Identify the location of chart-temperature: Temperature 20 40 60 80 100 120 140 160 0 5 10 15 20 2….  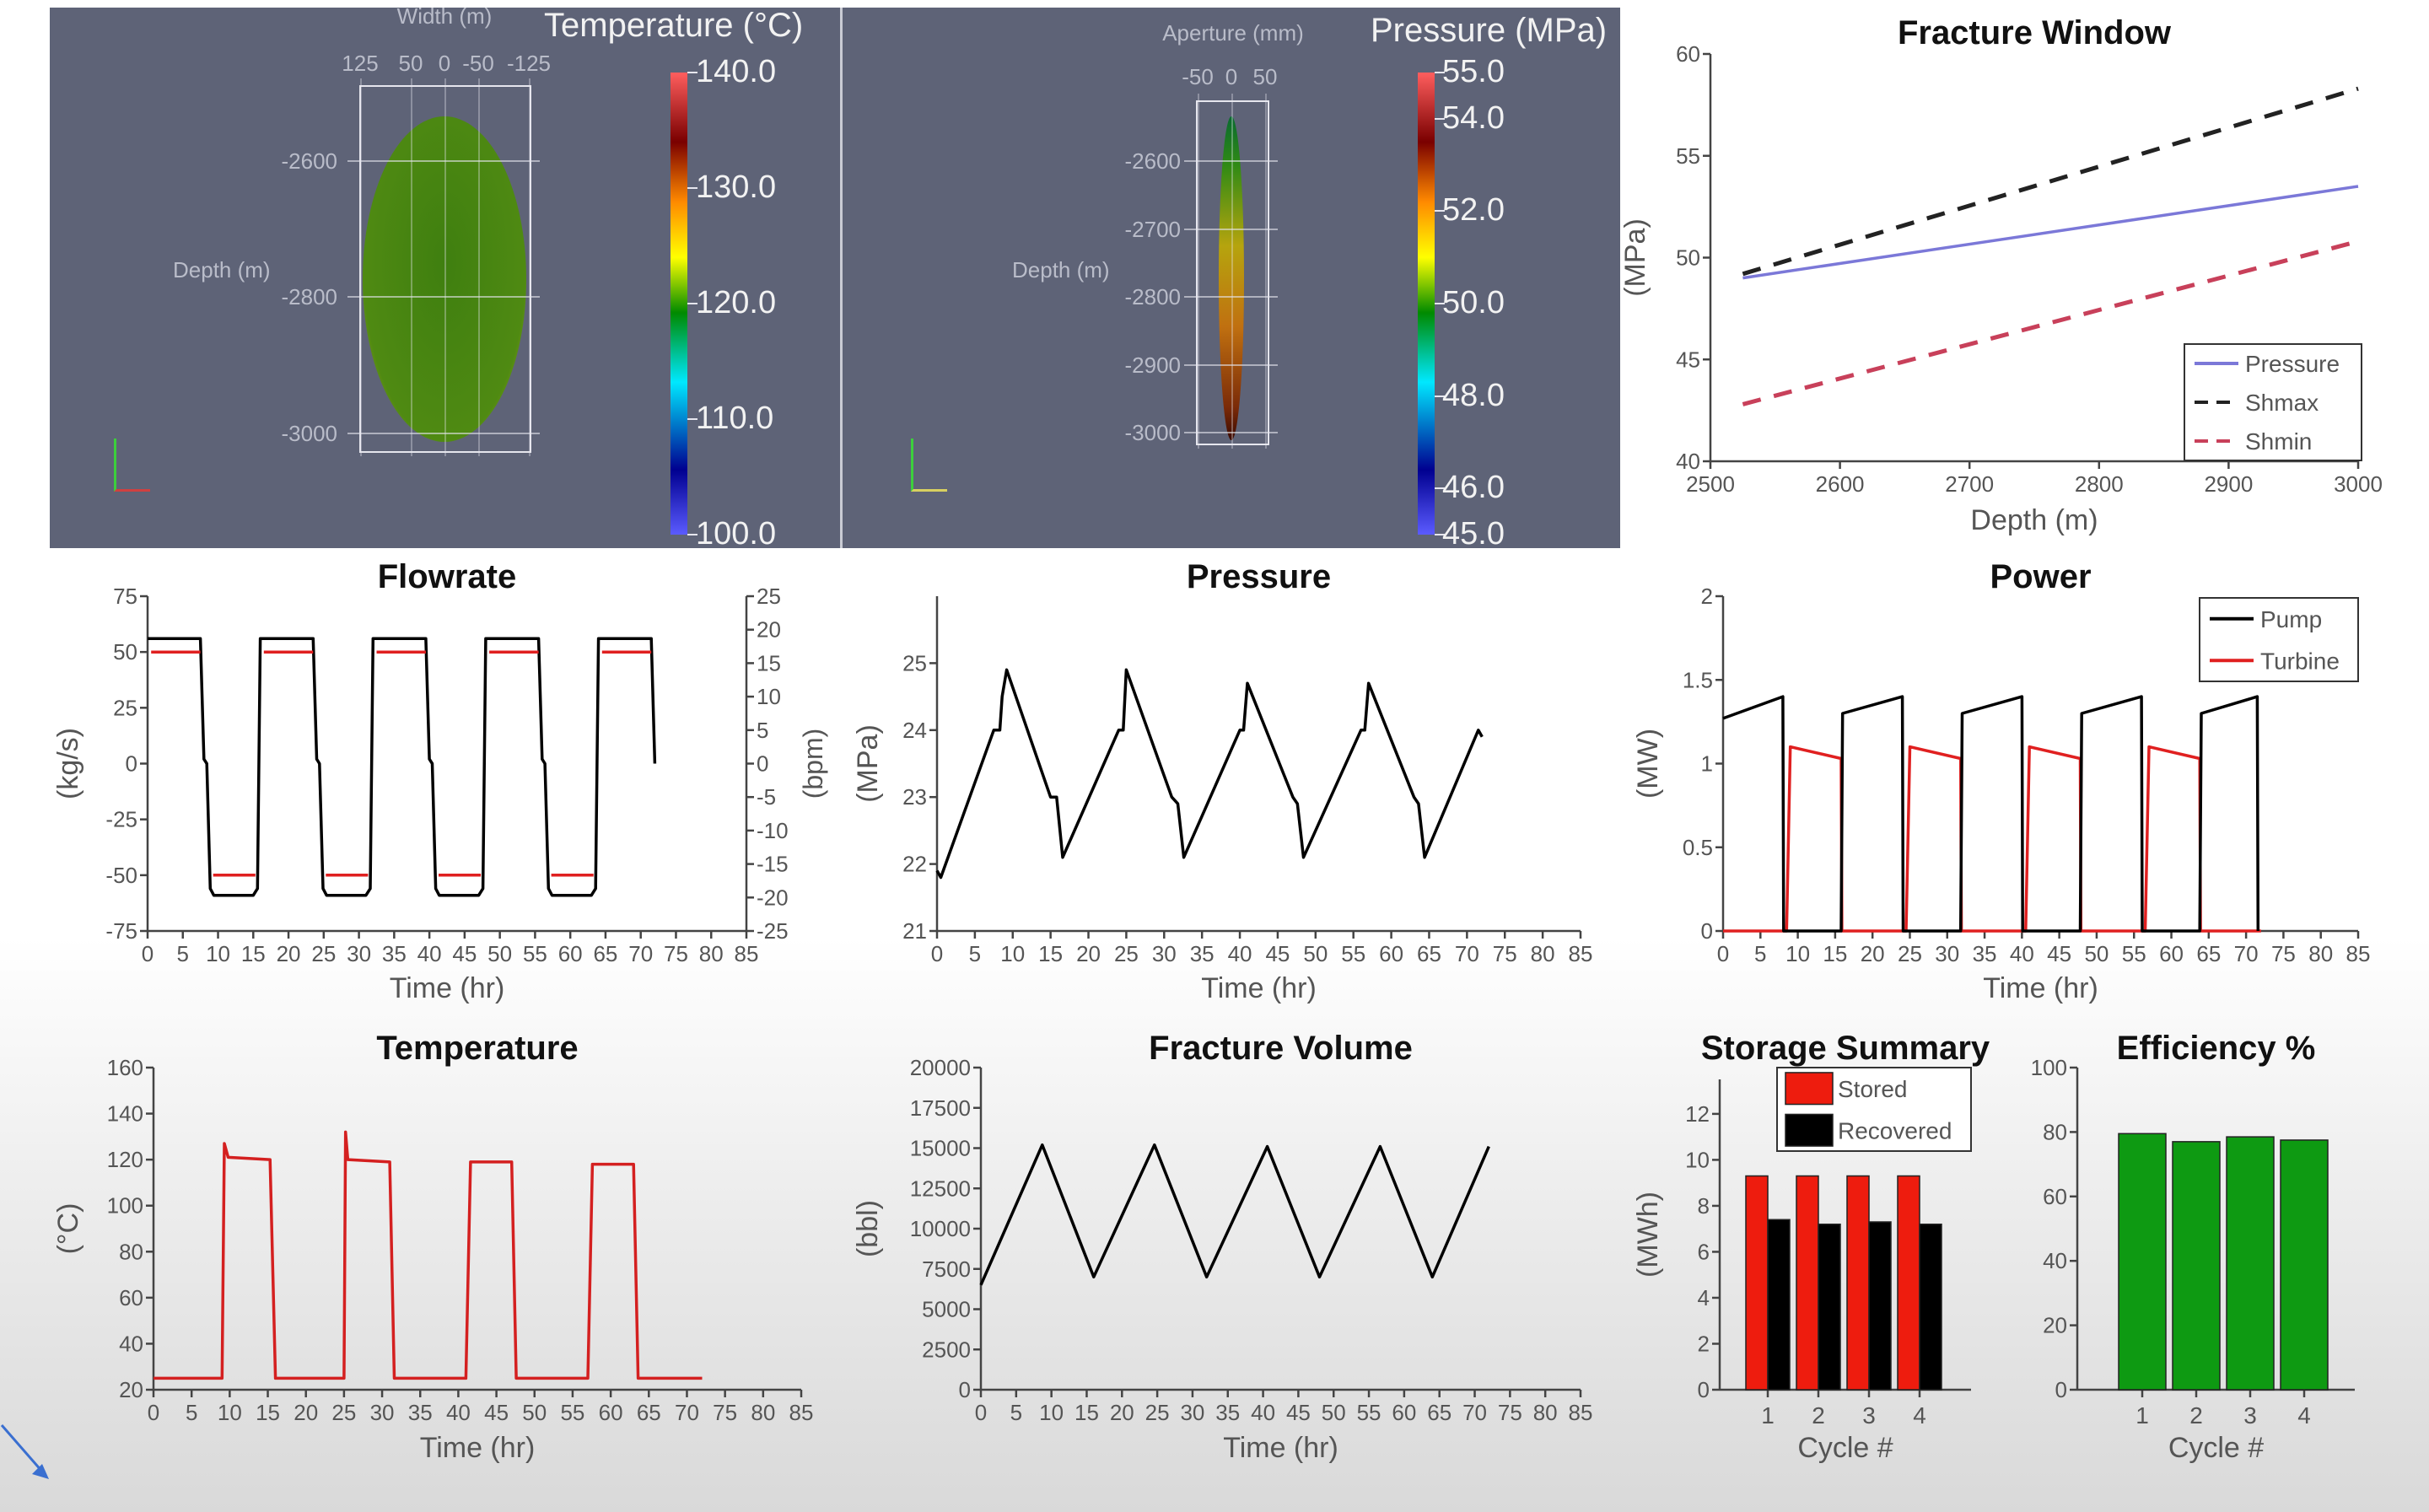
(432, 1247).